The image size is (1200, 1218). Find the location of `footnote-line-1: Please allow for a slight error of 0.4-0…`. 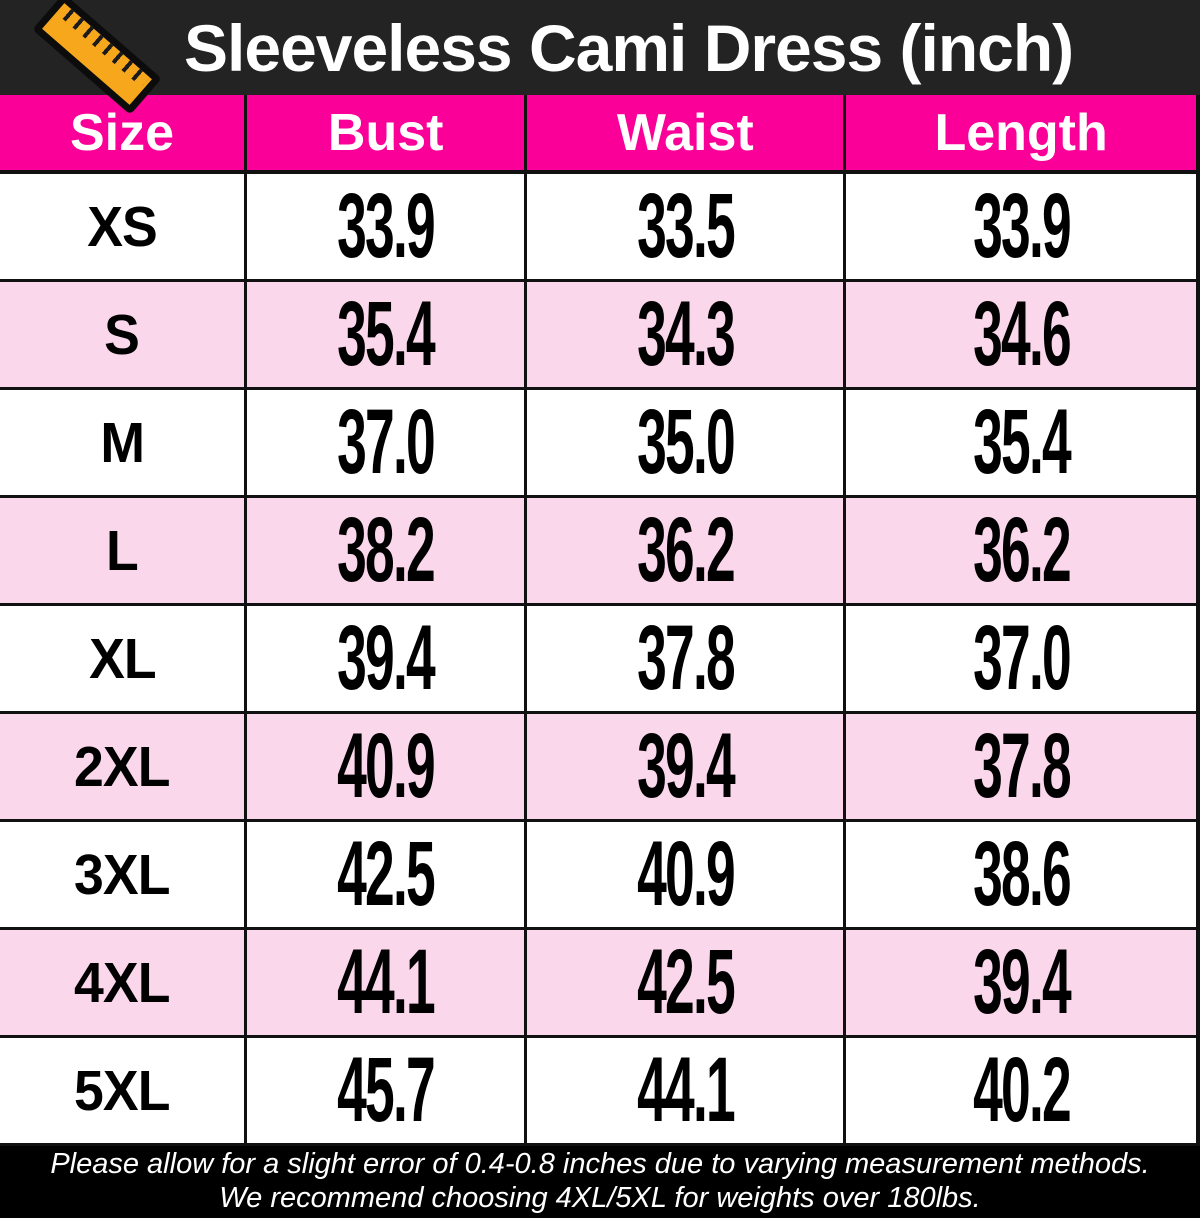

footnote-line-1: Please allow for a slight error of 0.4-0… is located at coordinates (600, 1164).